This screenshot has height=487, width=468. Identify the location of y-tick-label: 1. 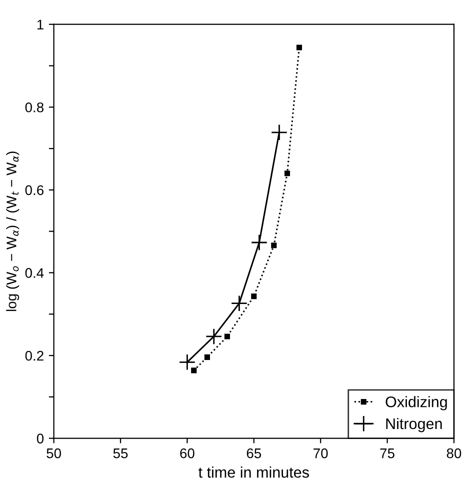
(40, 25).